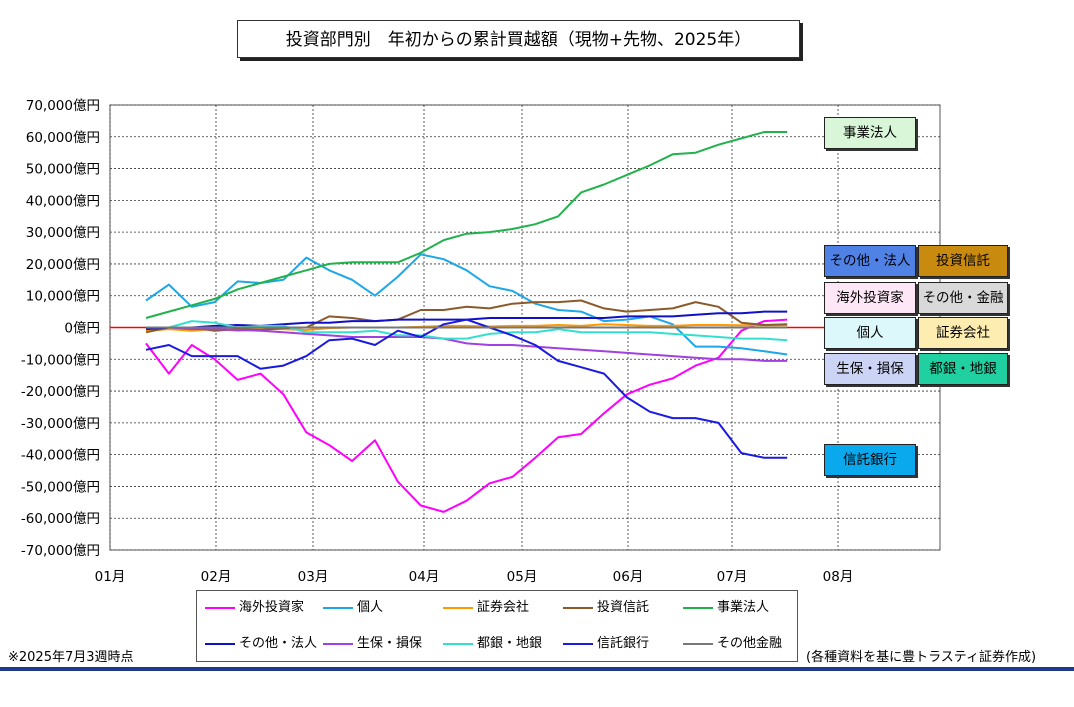  What do you see at coordinates (60, 487) in the screenshot?
I see `y-tick-label: -50,000億円` at bounding box center [60, 487].